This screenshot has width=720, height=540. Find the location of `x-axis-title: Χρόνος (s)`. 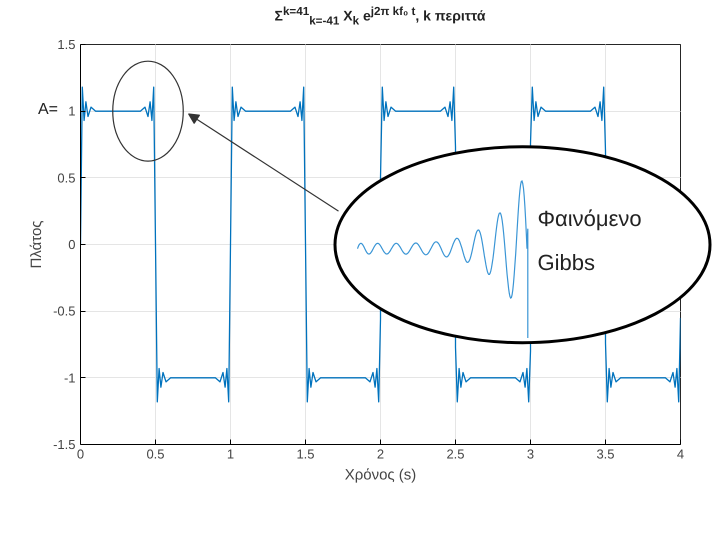

x-axis-title: Χρόνος (s) is located at coordinates (380, 475).